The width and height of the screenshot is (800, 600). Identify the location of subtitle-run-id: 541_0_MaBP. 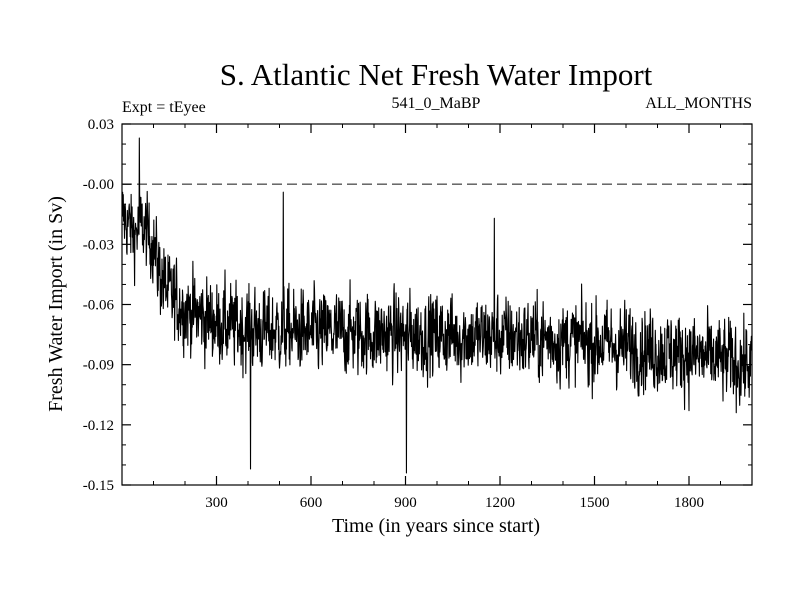
(436, 103).